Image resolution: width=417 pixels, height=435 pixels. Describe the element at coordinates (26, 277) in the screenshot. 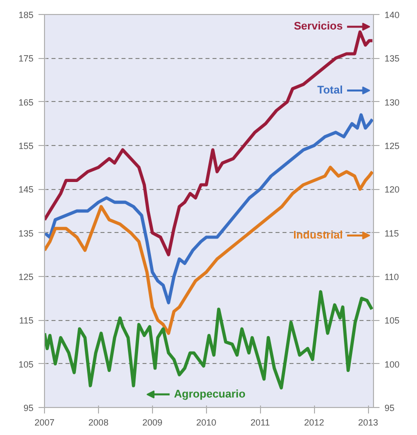

I see `y-tick-label: 125` at that location.